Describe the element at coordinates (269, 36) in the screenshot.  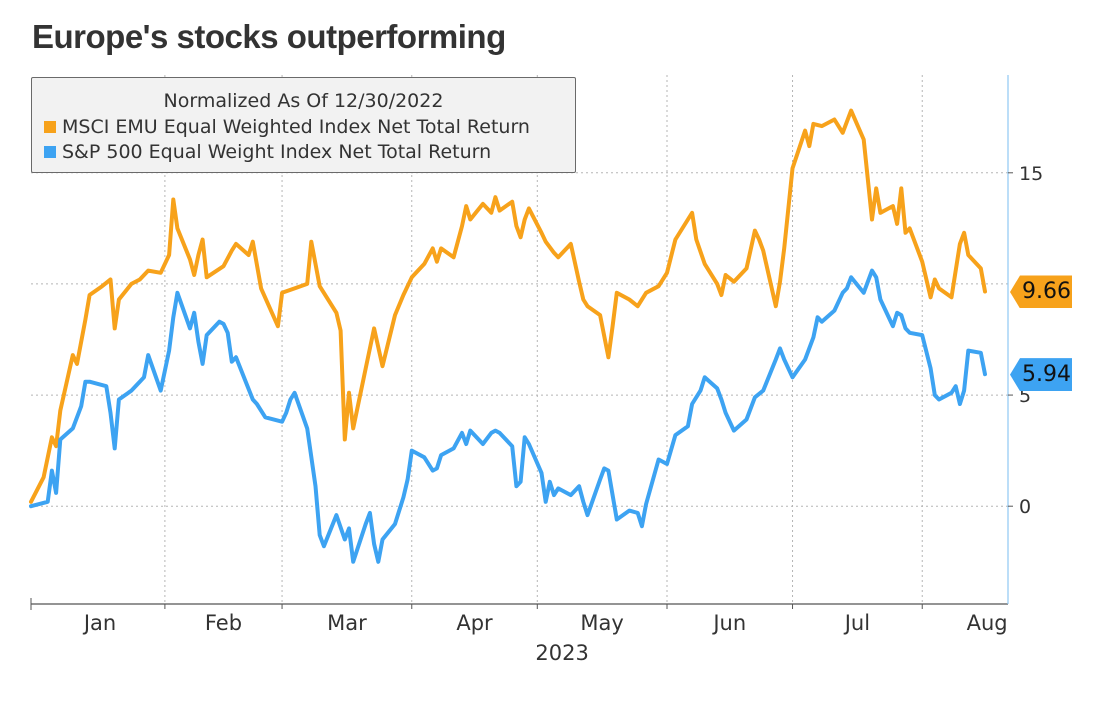
I see `chart-title: Europe's stocks outperforming` at that location.